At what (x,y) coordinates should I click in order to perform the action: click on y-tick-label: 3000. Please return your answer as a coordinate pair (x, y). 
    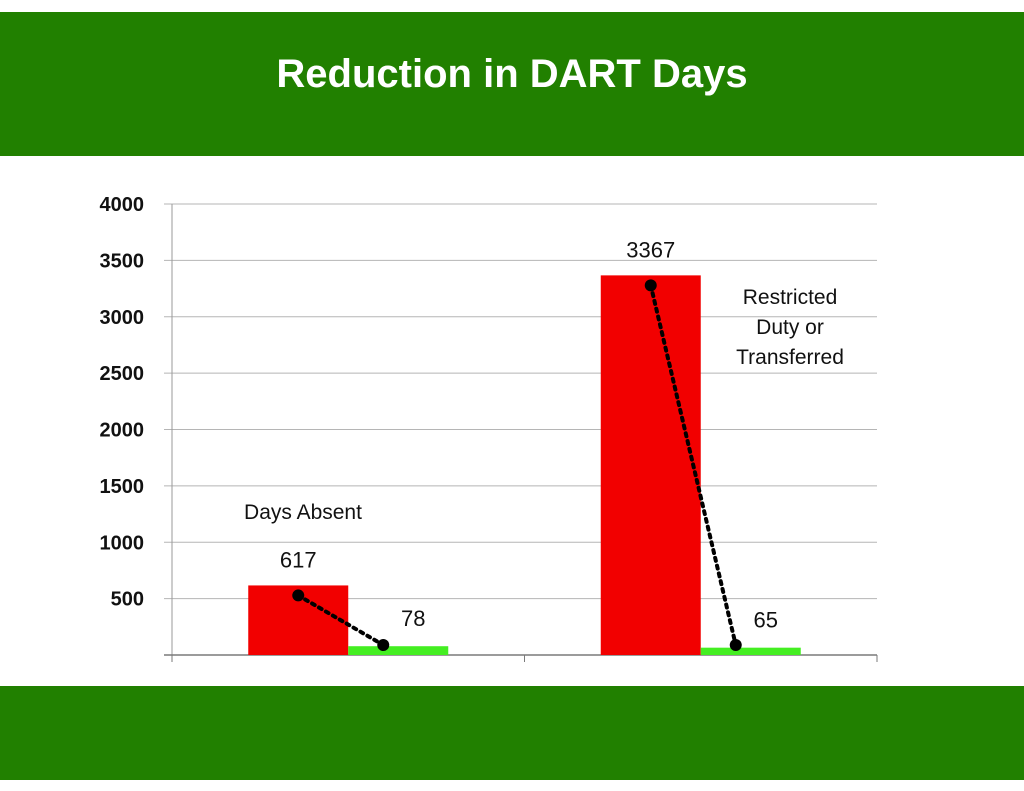
    Looking at the image, I should click on (122, 318).